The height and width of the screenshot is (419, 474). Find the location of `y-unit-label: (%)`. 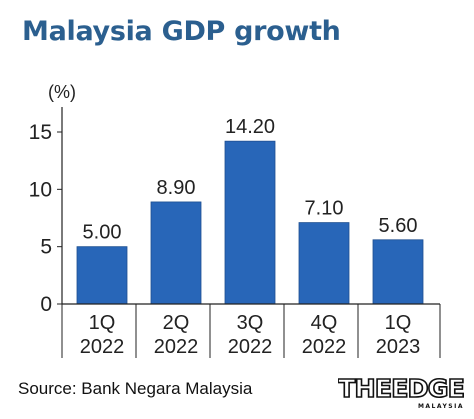

y-unit-label: (%) is located at coordinates (62, 92).